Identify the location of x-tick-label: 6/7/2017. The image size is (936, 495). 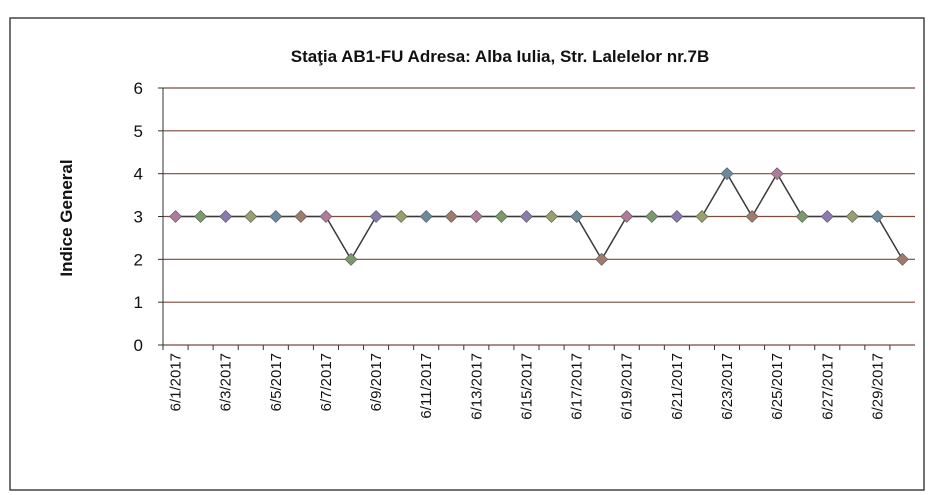
(326, 382).